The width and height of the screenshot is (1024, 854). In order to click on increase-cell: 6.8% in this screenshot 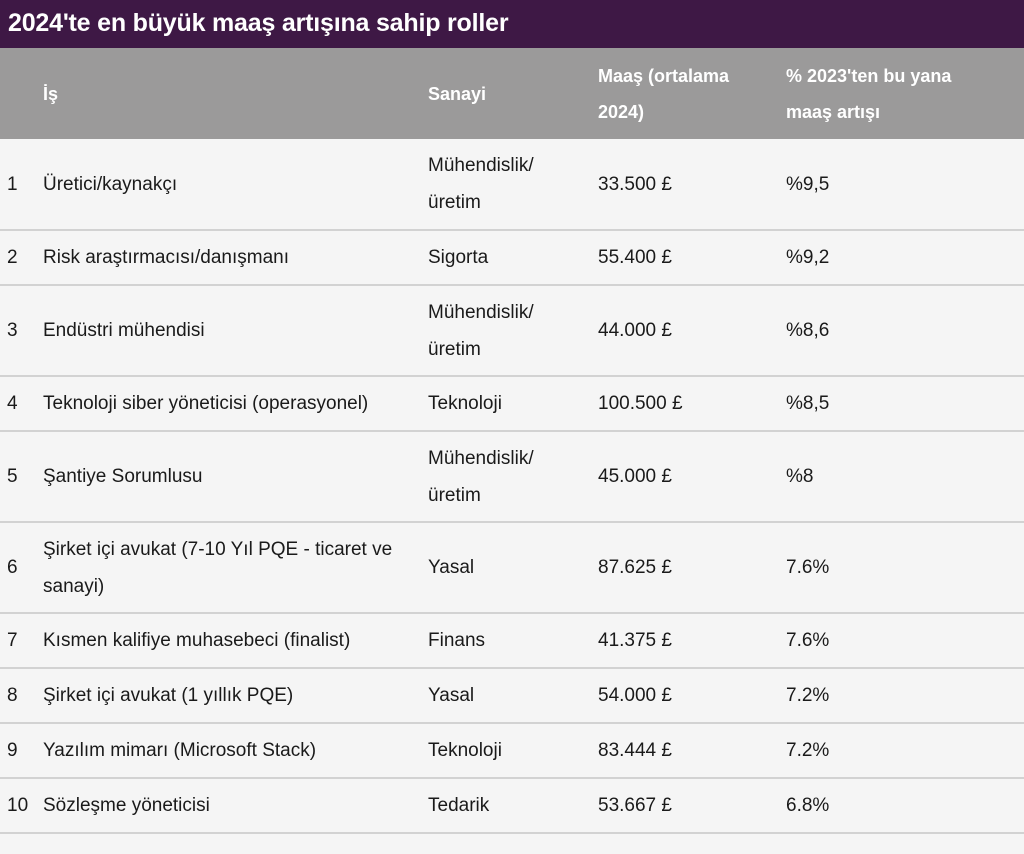, I will do `click(808, 805)`.